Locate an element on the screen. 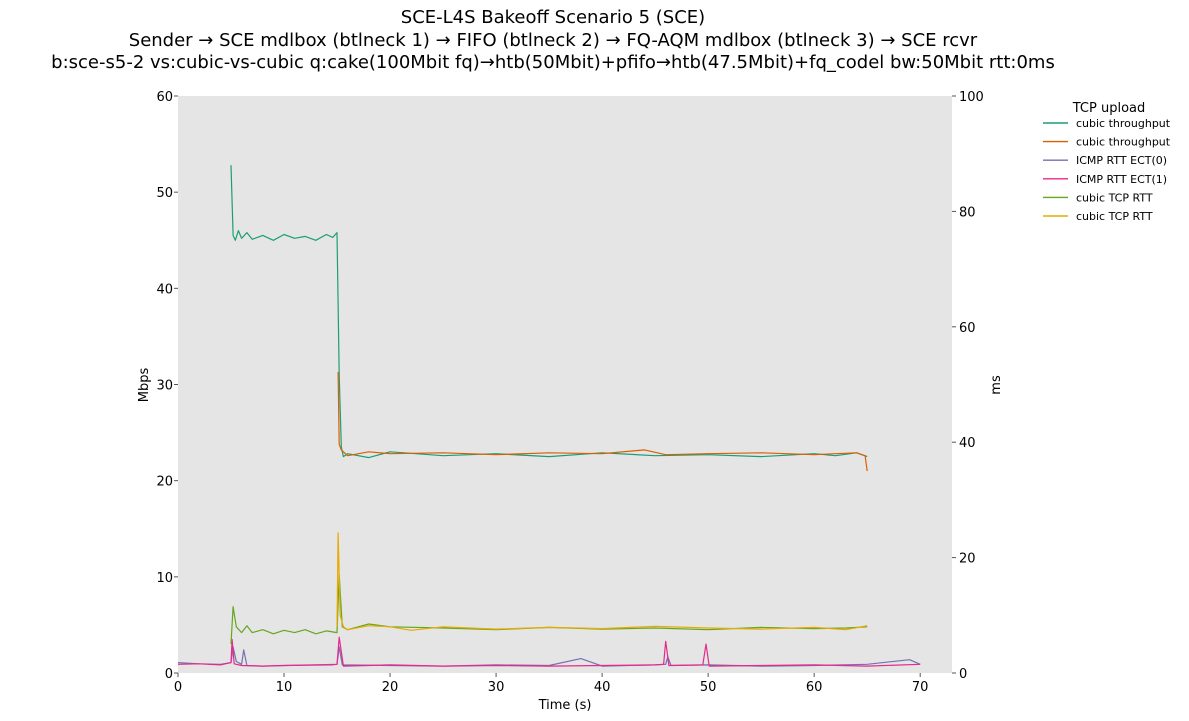 The image size is (1189, 721). x-tick-label: 0 is located at coordinates (178, 687).